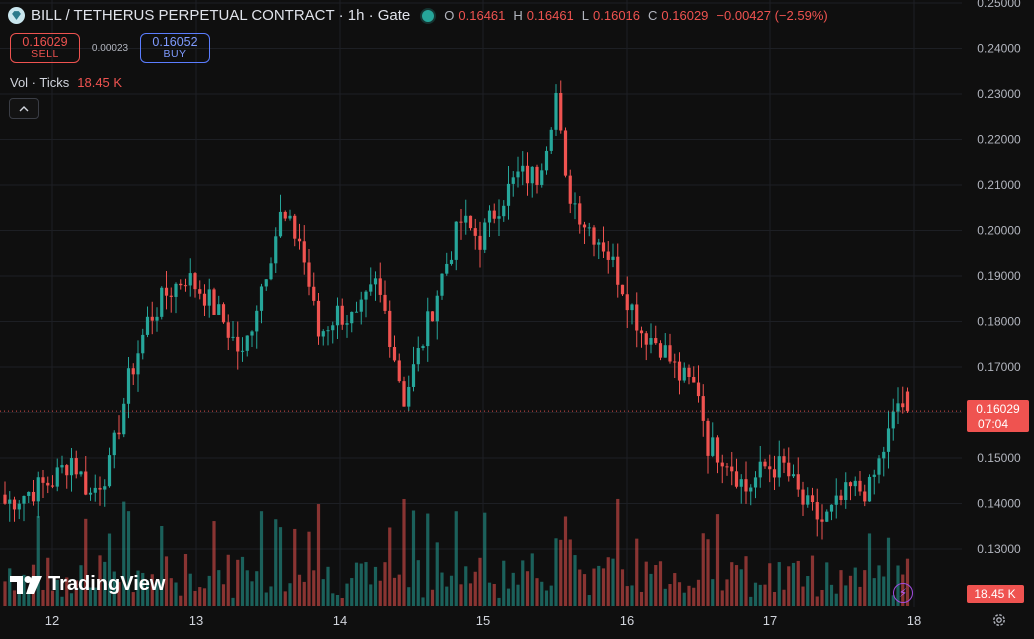 The width and height of the screenshot is (1034, 639). Describe the element at coordinates (627, 620) in the screenshot. I see `time-tick-label: 16` at that location.